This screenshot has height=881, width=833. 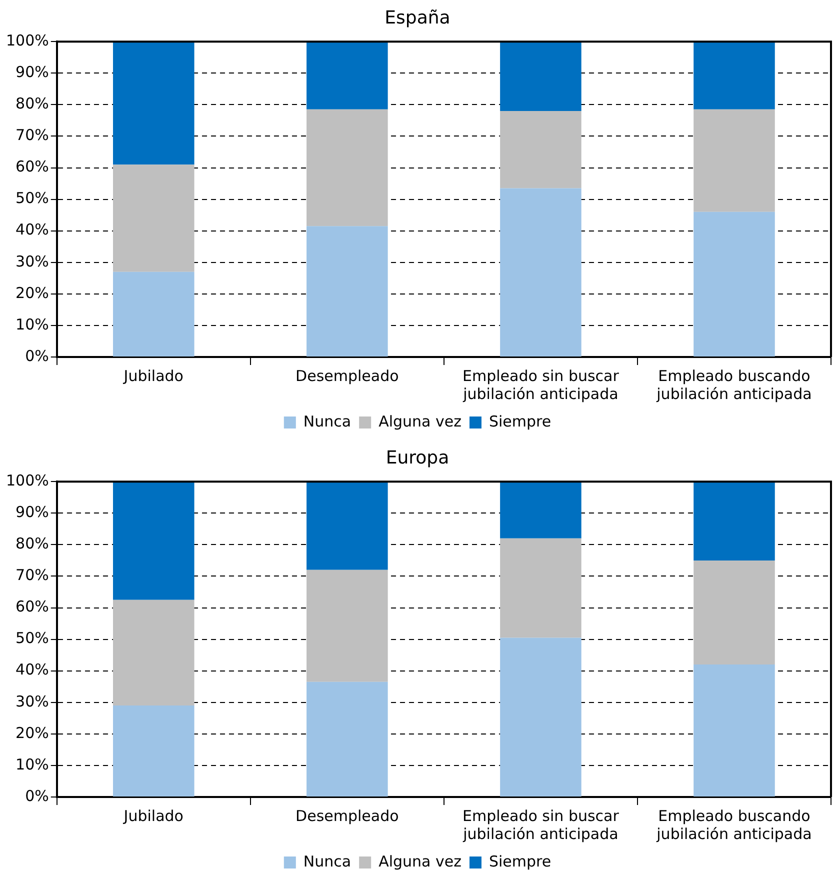 What do you see at coordinates (417, 17) in the screenshot?
I see `chart-title: España` at bounding box center [417, 17].